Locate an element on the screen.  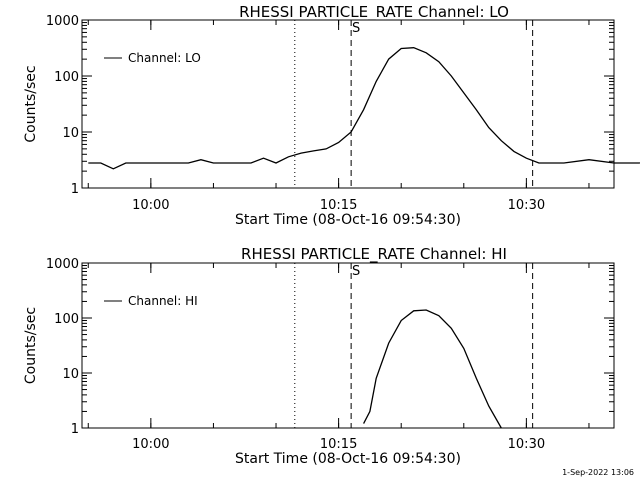
series-line is located at coordinates (432, 369).